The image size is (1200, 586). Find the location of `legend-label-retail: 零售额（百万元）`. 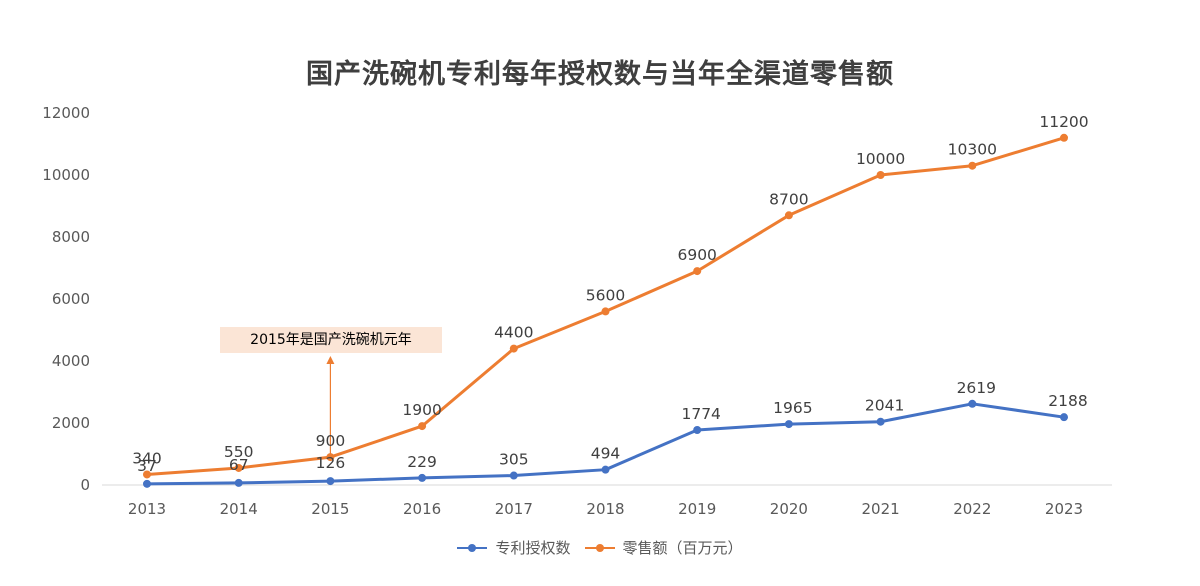

legend-label-retail: 零售额（百万元） is located at coordinates (682, 548).